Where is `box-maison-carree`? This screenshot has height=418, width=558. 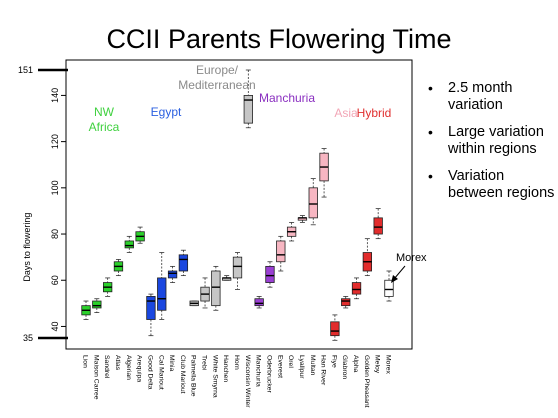
box-maison-carree is located at coordinates (97, 305).